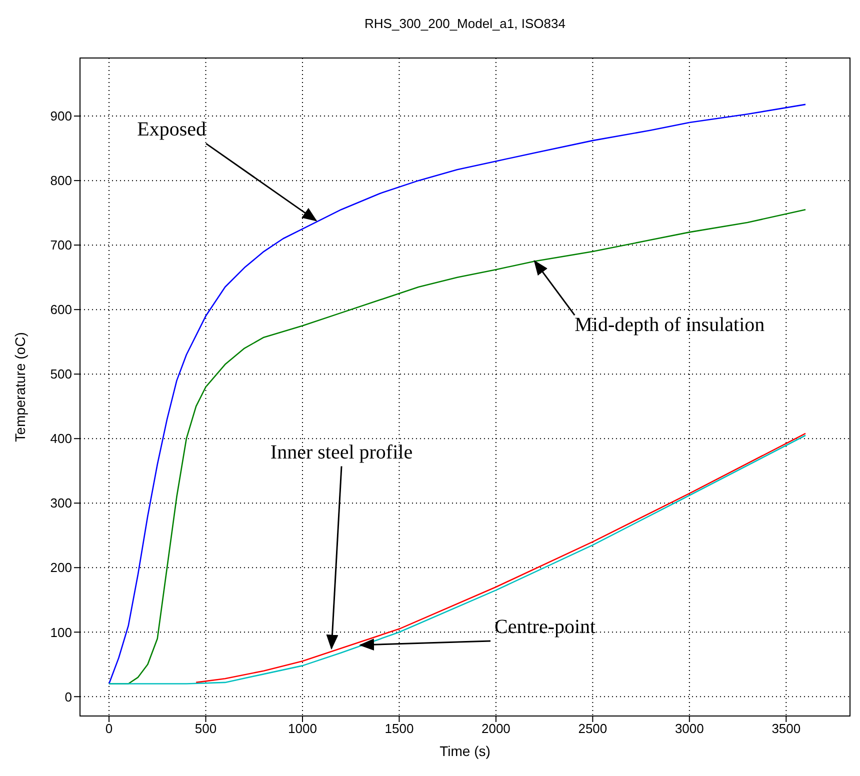  What do you see at coordinates (61, 503) in the screenshot?
I see `y-tick-label: 300` at bounding box center [61, 503].